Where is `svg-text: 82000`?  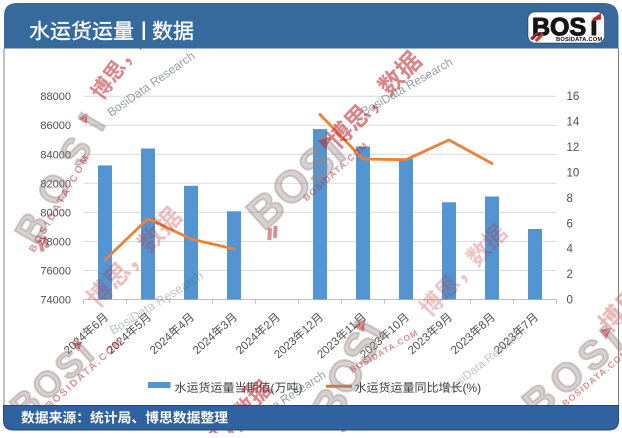
svg-text: 82000 is located at coordinates (55, 184).